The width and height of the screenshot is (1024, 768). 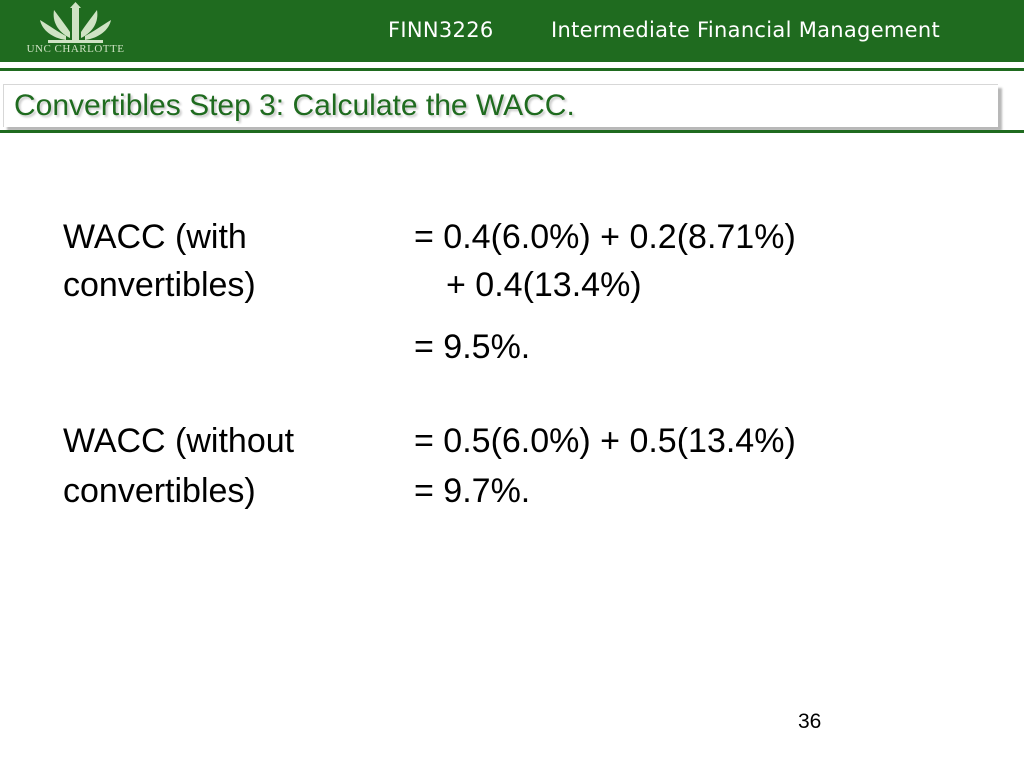 What do you see at coordinates (605, 441) in the screenshot?
I see `wacc-without-formula-line1: = 0.5(6.0%) + 0.5(13.4%)` at bounding box center [605, 441].